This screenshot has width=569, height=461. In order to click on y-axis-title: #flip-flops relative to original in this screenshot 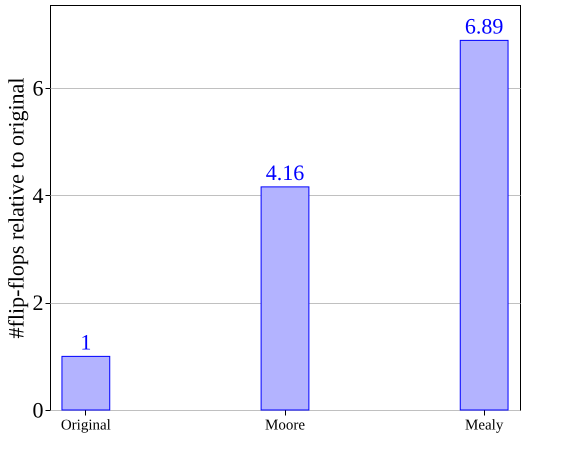, I will do `click(16, 208)`.